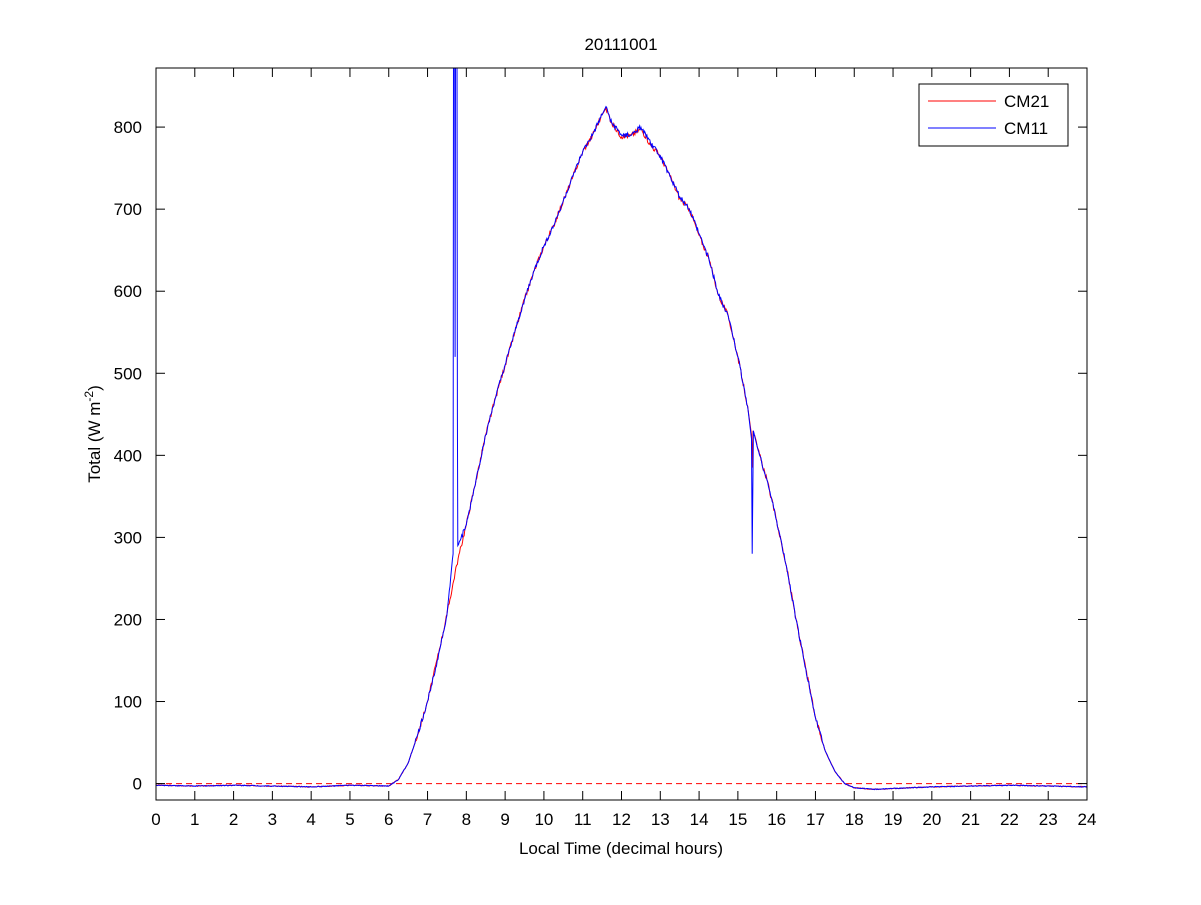 Image resolution: width=1201 pixels, height=905 pixels. What do you see at coordinates (128, 373) in the screenshot?
I see `y-tick-label: 500` at bounding box center [128, 373].